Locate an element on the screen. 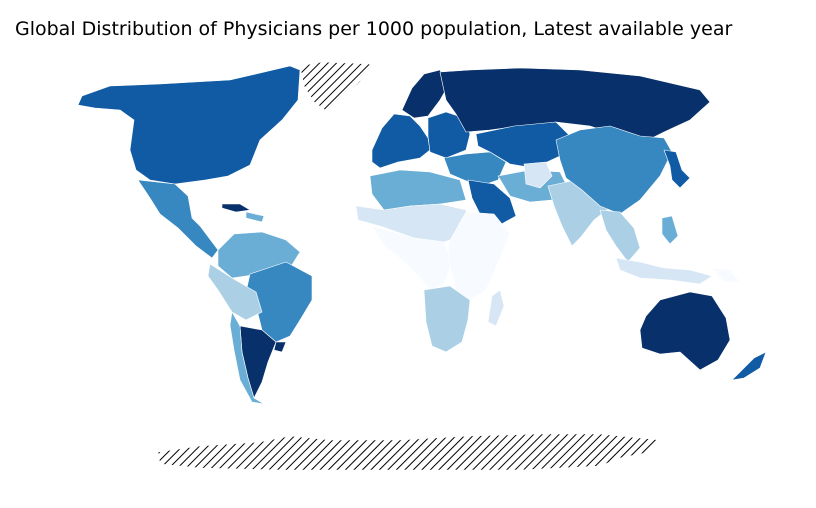  region-kazakhstan-central-asia is located at coordinates (523, 145).